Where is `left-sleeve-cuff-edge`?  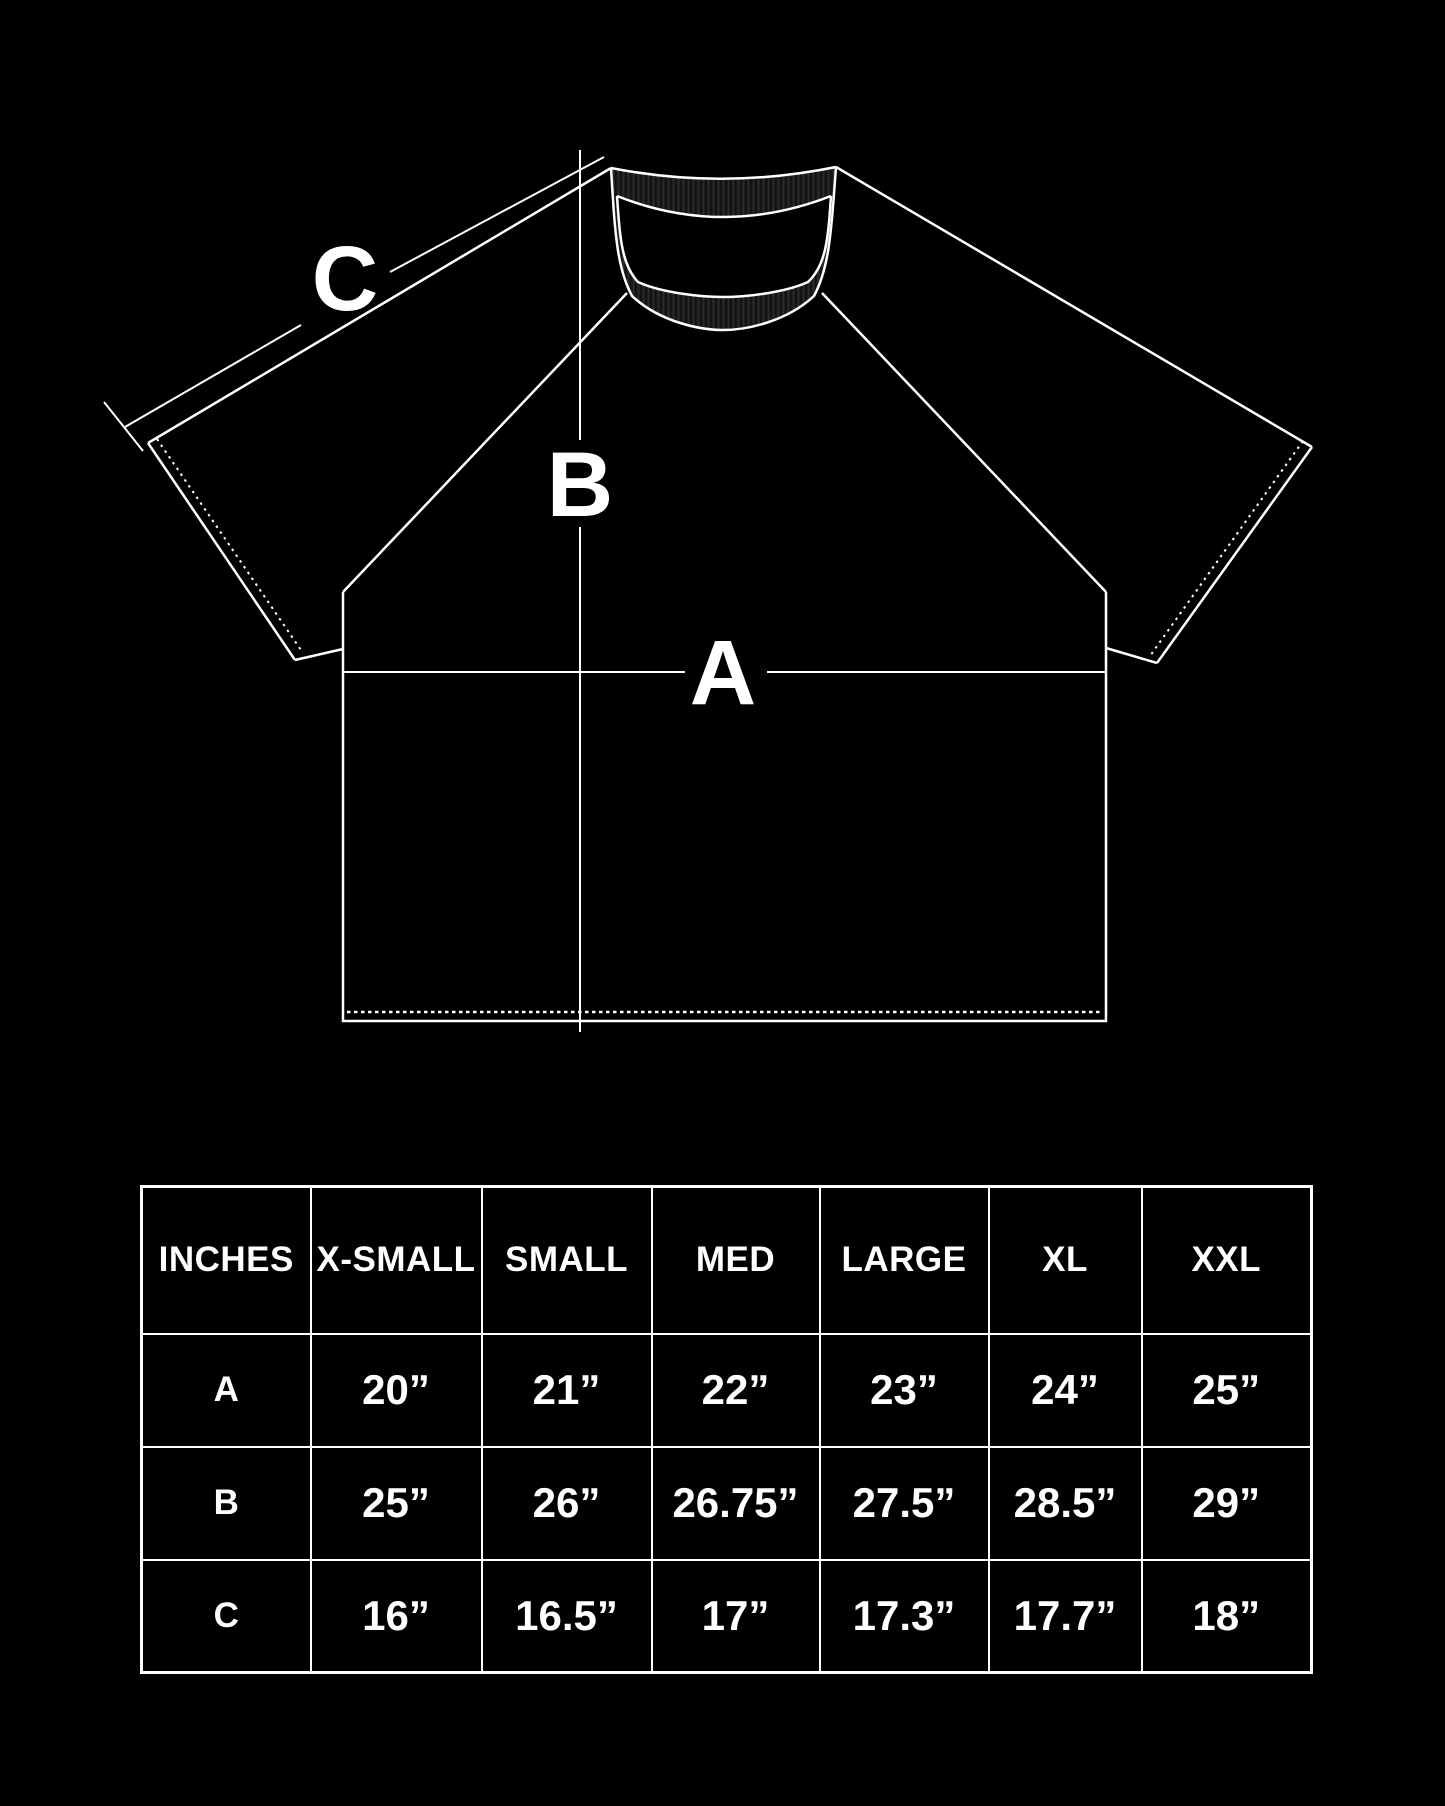
left-sleeve-cuff-edge is located at coordinates (221, 551).